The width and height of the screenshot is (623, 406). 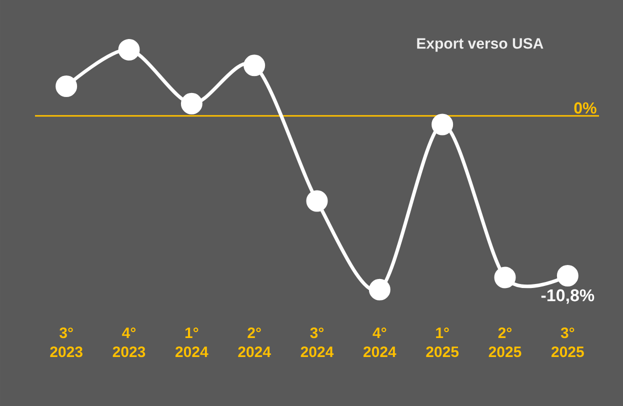 I want to click on x-tick-label: 3° 2025, so click(x=567, y=343).